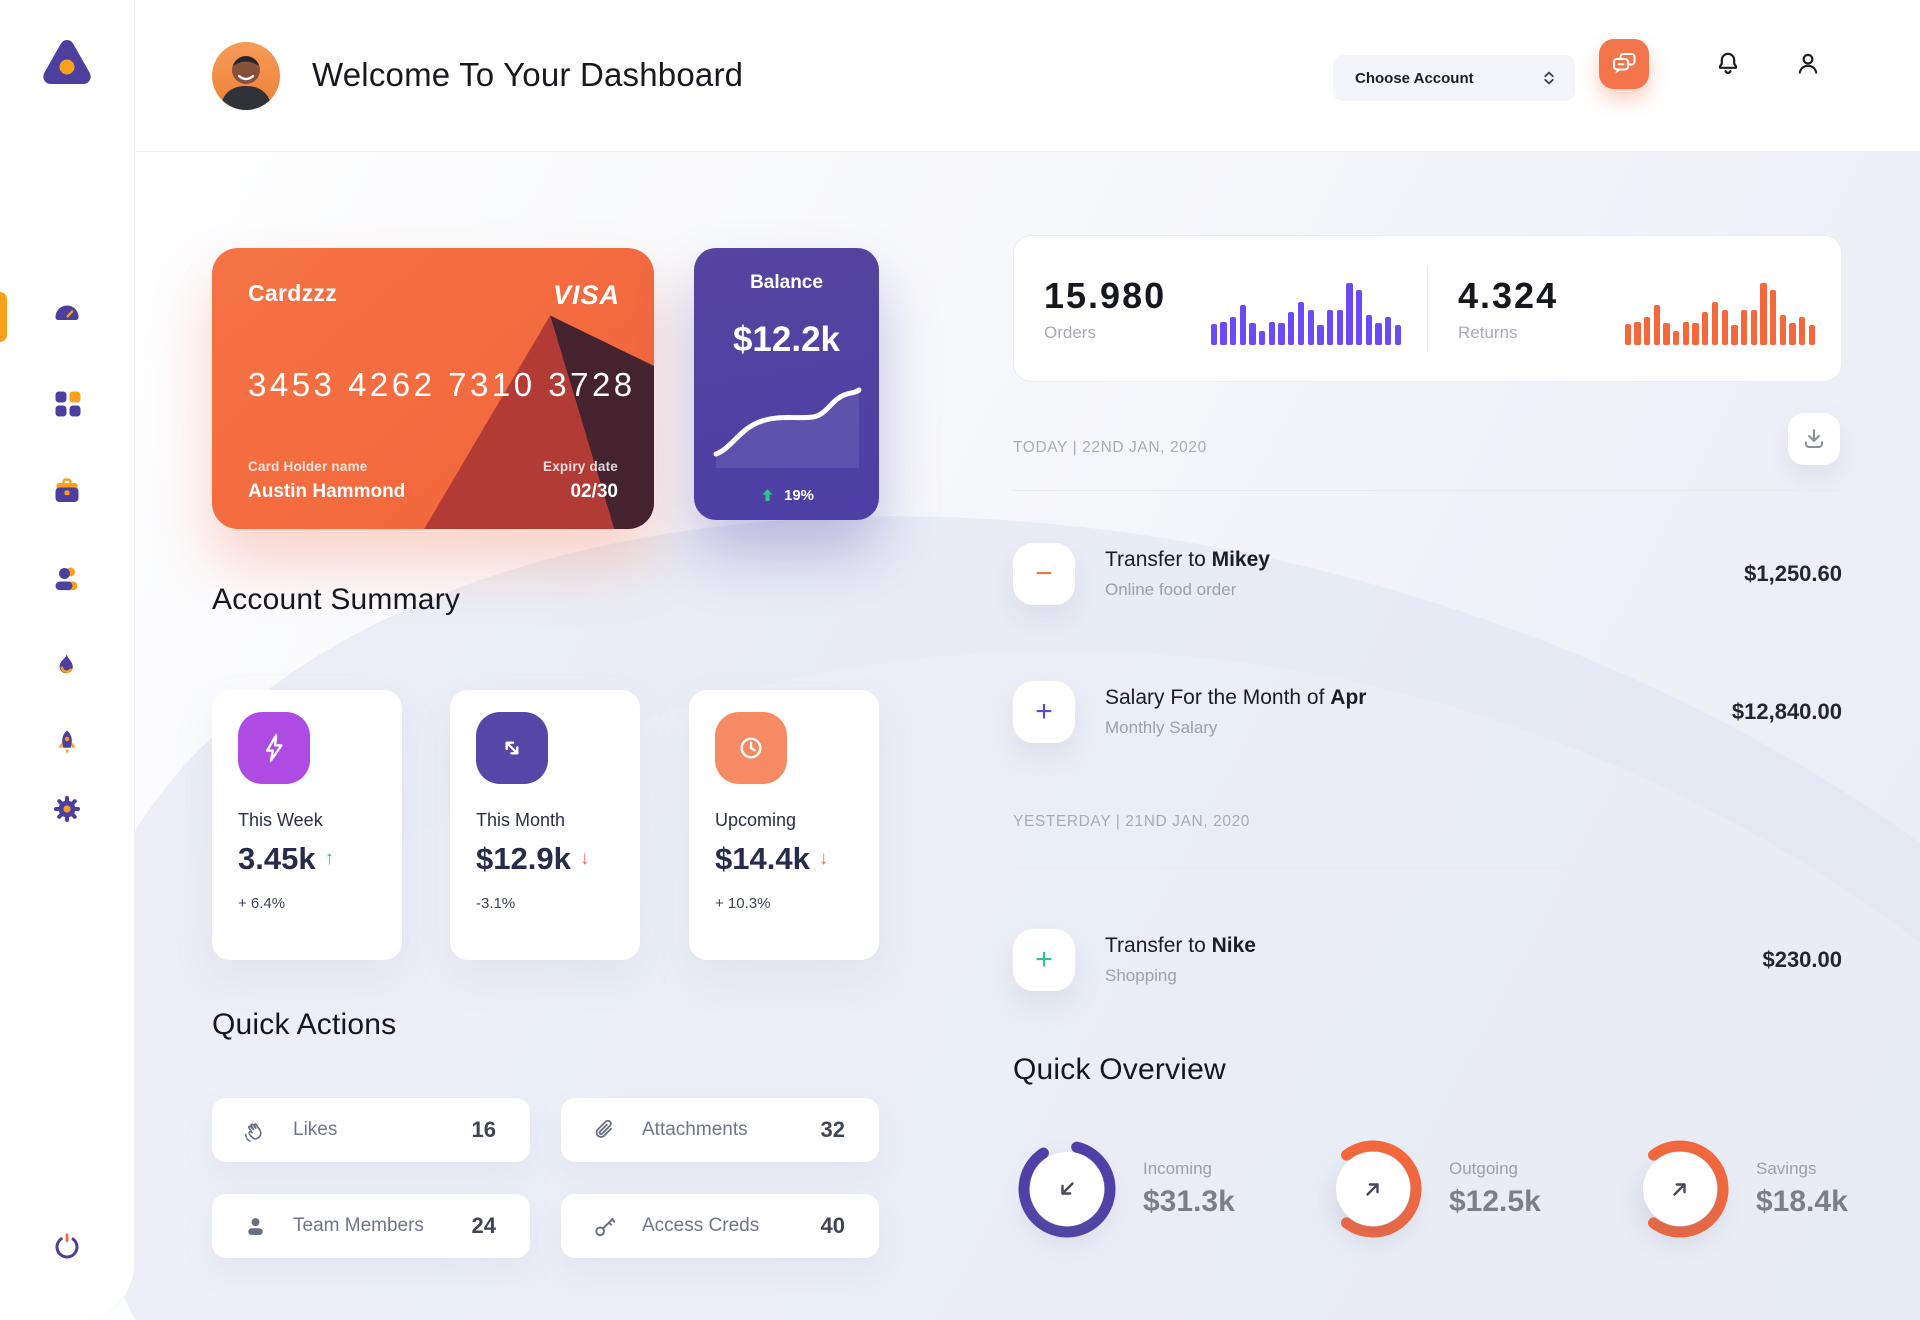  I want to click on overview-incoming: Incoming $31.3k, so click(1124, 1189).